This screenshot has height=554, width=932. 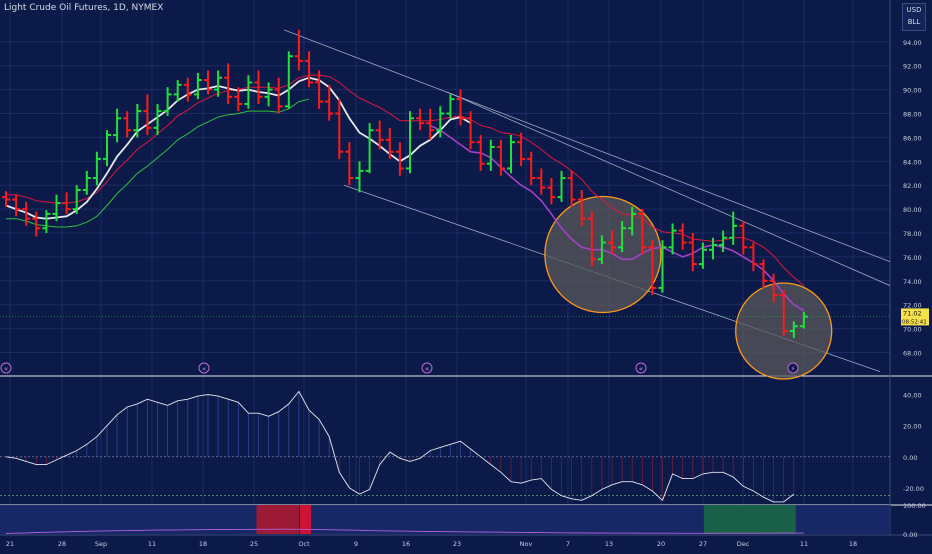 I want to click on price-tick-label: 80.00, so click(x=912, y=210).